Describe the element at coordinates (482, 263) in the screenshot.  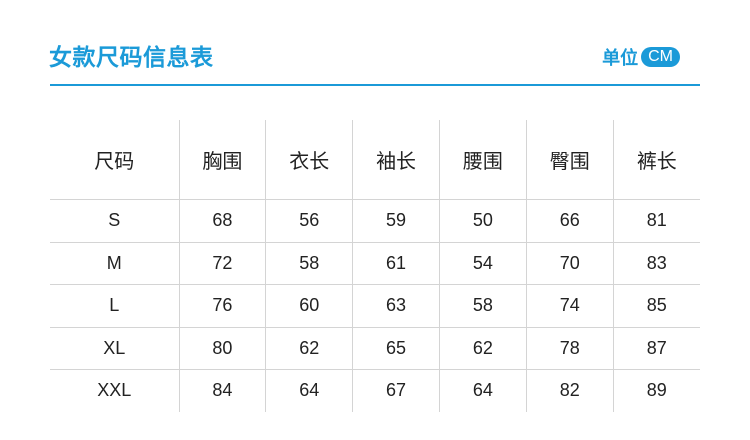
I see `measurement-cell: 54` at that location.